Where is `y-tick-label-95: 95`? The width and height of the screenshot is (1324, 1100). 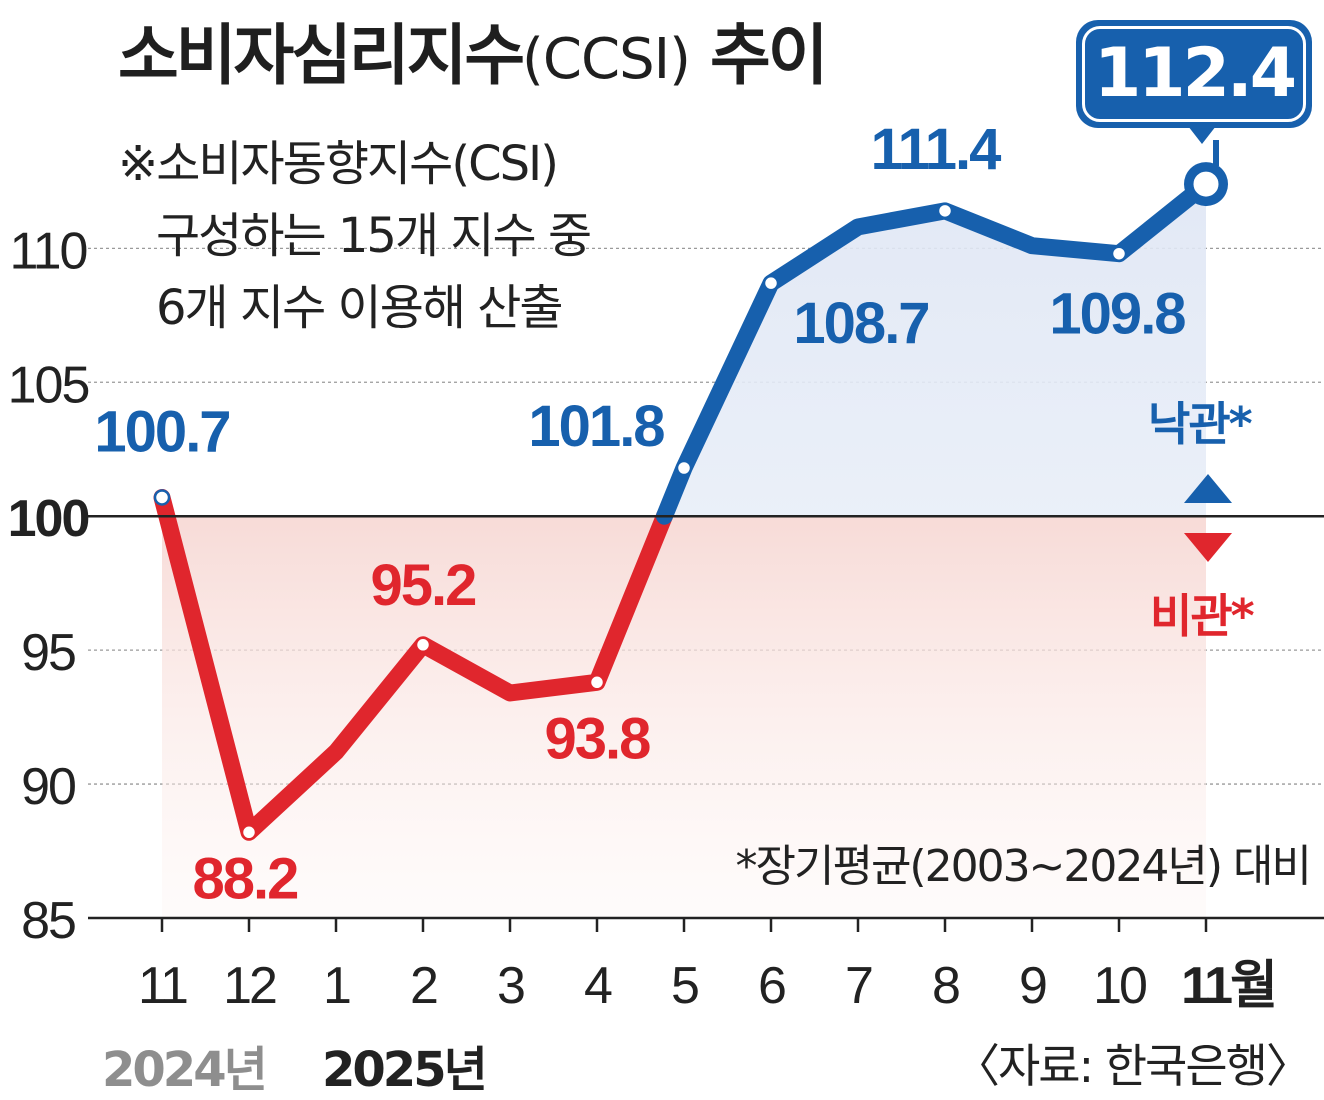
y-tick-label-95: 95 is located at coordinates (48, 653).